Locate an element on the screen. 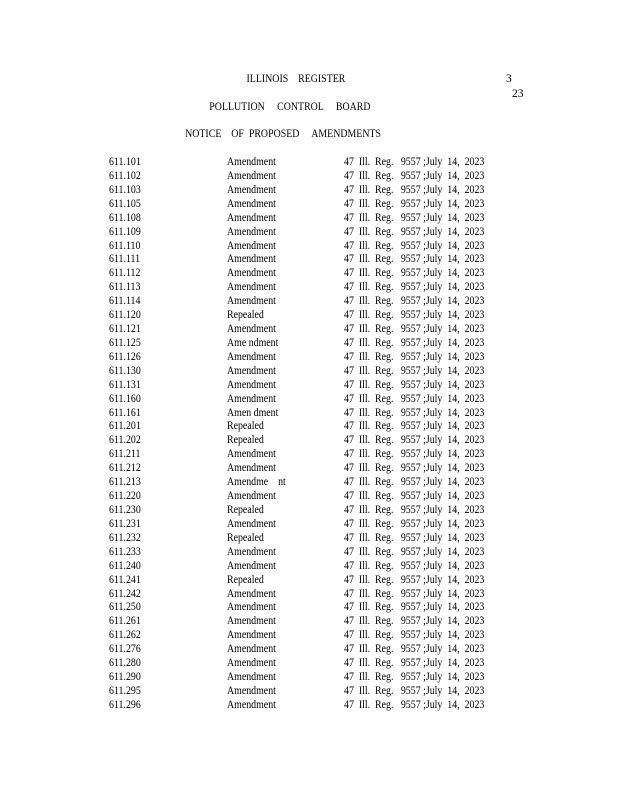 This screenshot has height=800, width=618. section-number: 611.131 is located at coordinates (125, 384).